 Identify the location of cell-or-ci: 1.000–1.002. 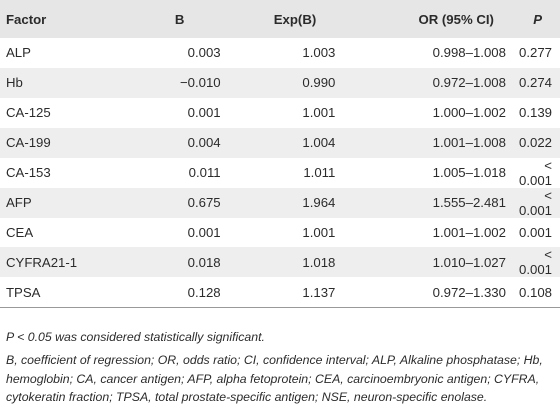
(469, 113).